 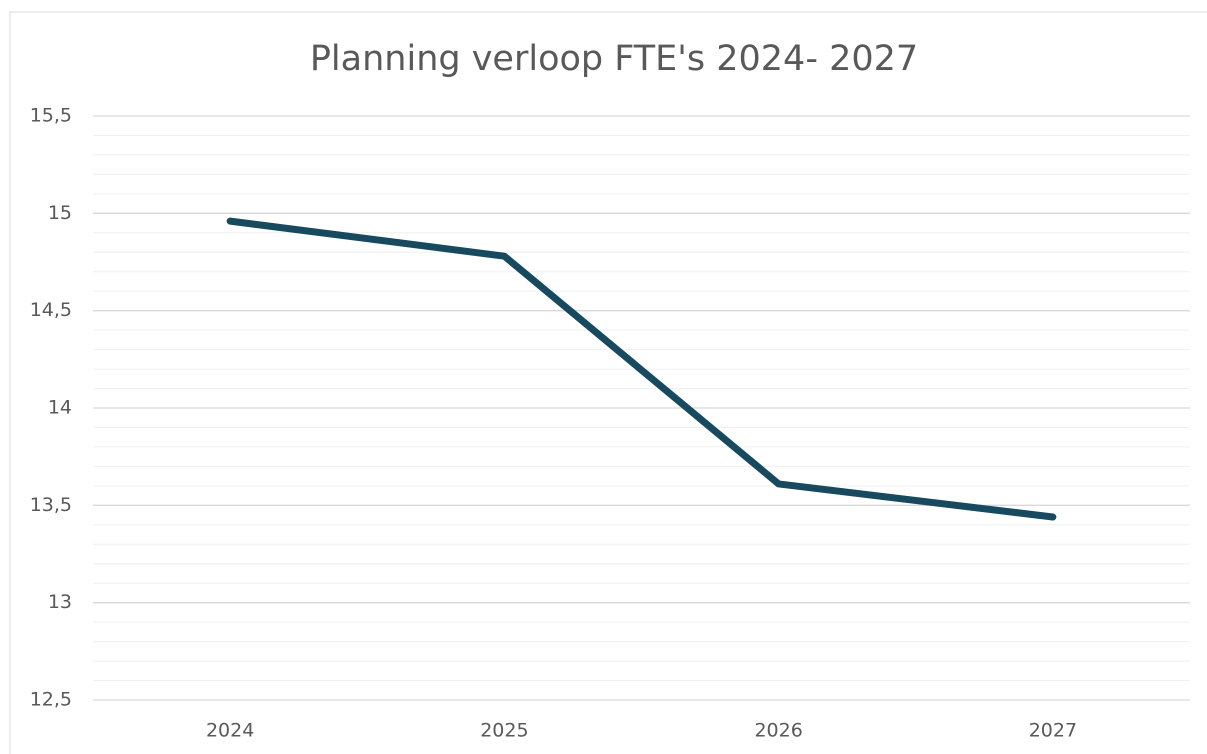 What do you see at coordinates (230, 731) in the screenshot?
I see `x-tick-label: 2024` at bounding box center [230, 731].